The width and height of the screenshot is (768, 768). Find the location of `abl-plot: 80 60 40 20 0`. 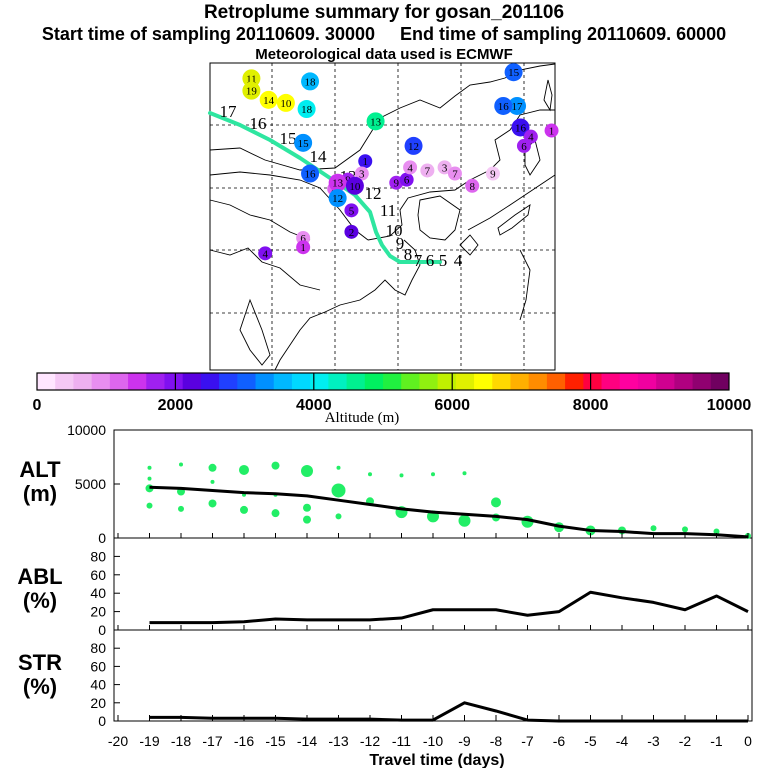

abl-plot: 80 60 40 20 0 is located at coordinates (419, 593).